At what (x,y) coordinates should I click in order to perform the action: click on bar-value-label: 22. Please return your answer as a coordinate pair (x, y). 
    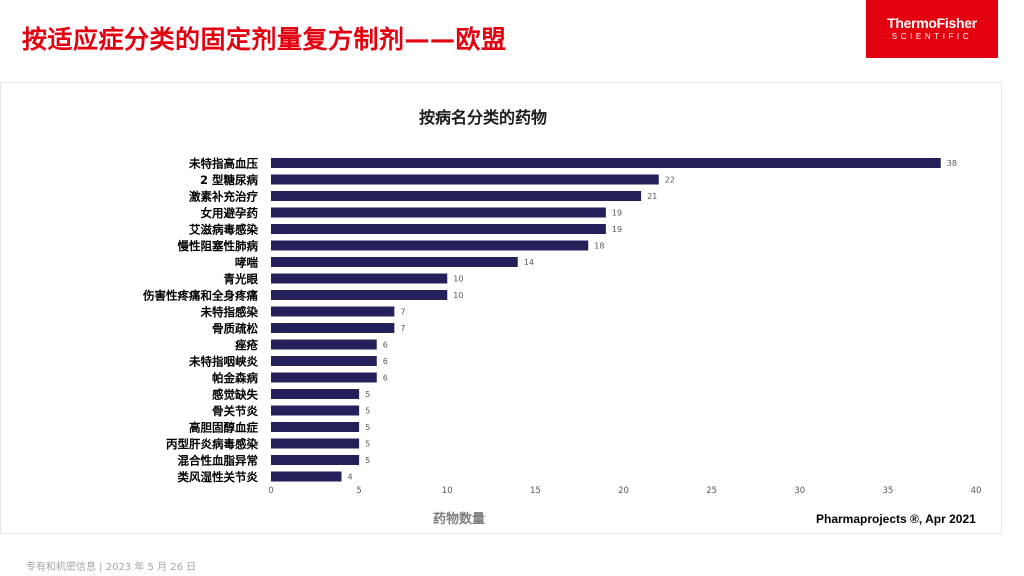
    Looking at the image, I should click on (670, 180).